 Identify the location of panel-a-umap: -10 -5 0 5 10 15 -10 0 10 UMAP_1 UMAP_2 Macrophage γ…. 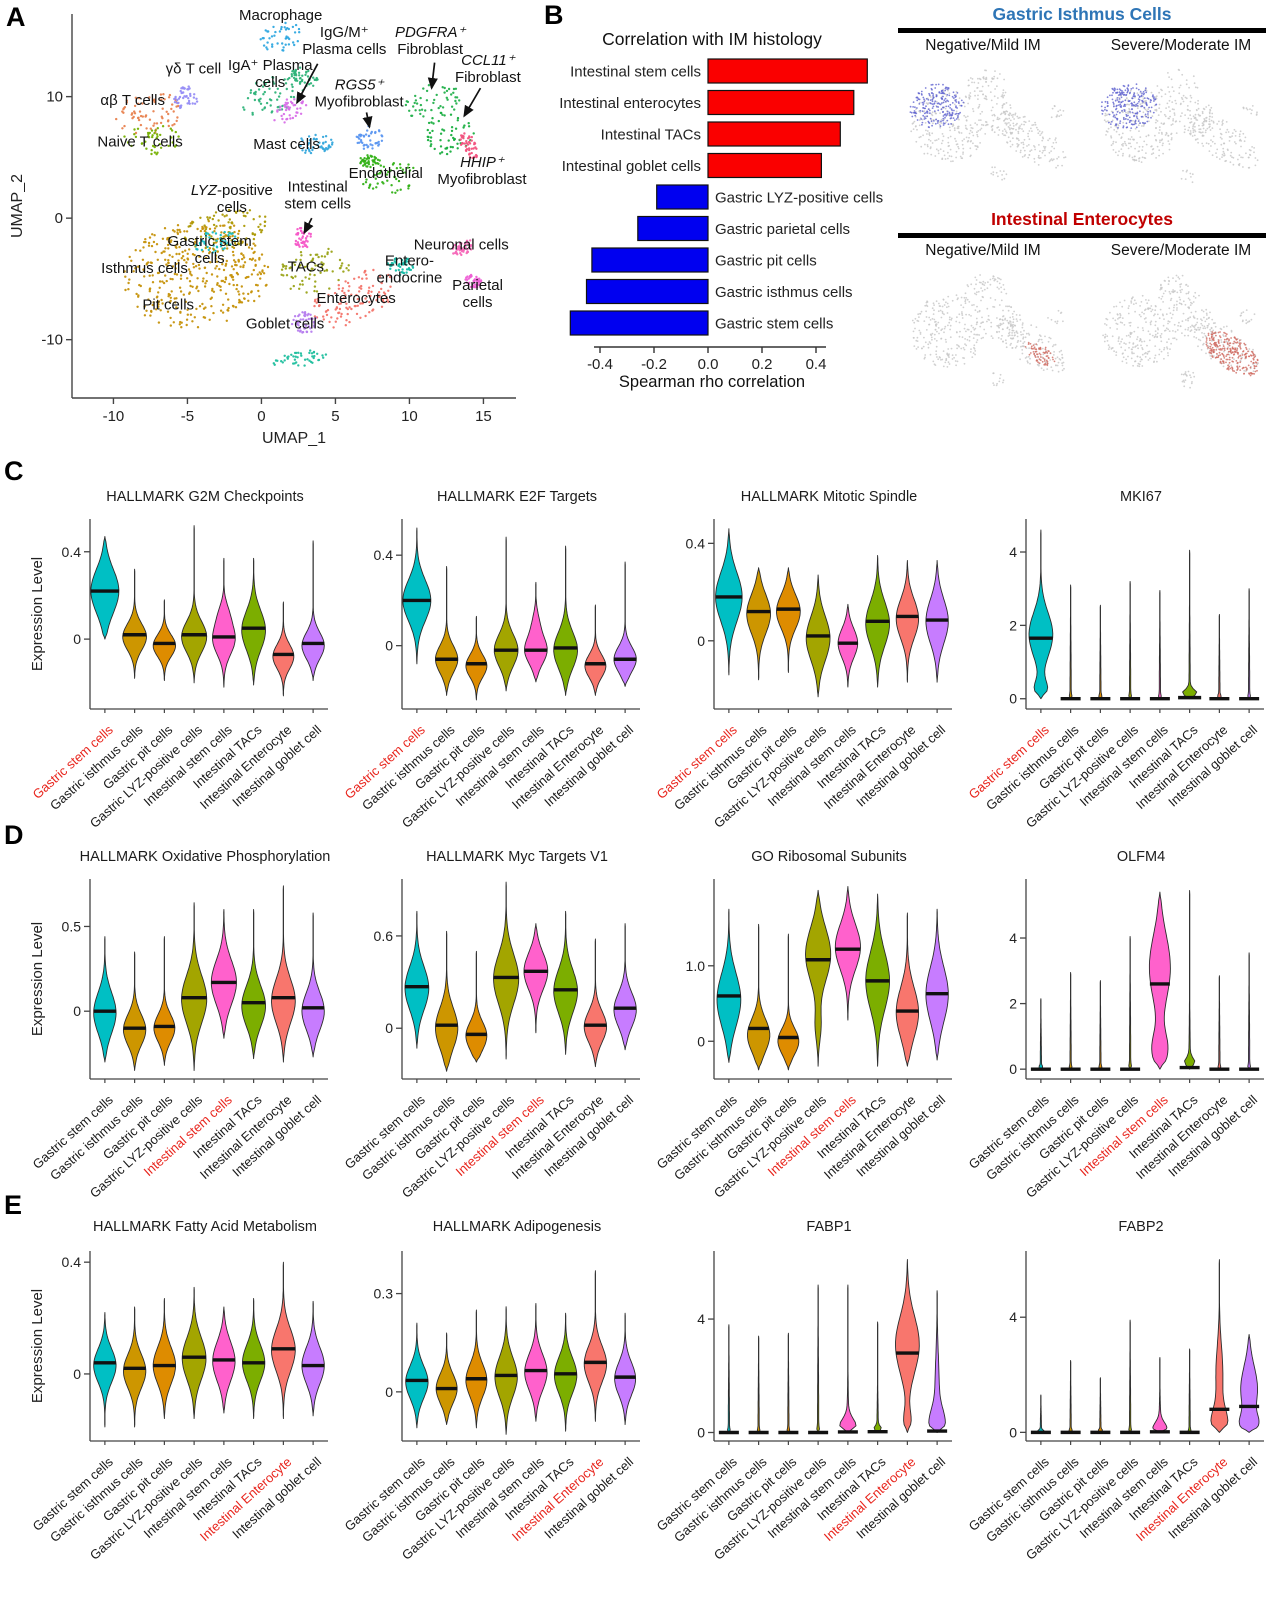
(265, 228).